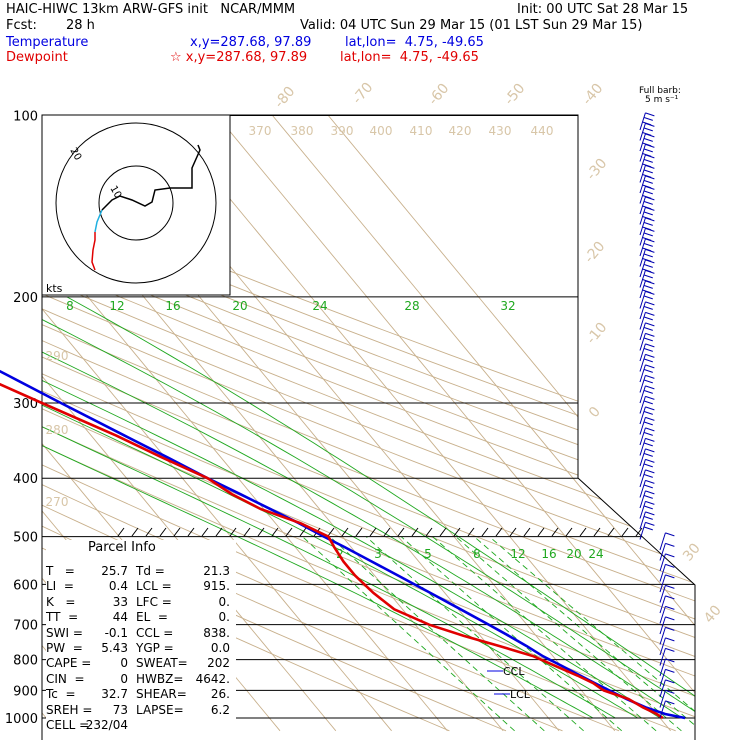  I want to click on isotherm-label: 0, so click(595, 412).